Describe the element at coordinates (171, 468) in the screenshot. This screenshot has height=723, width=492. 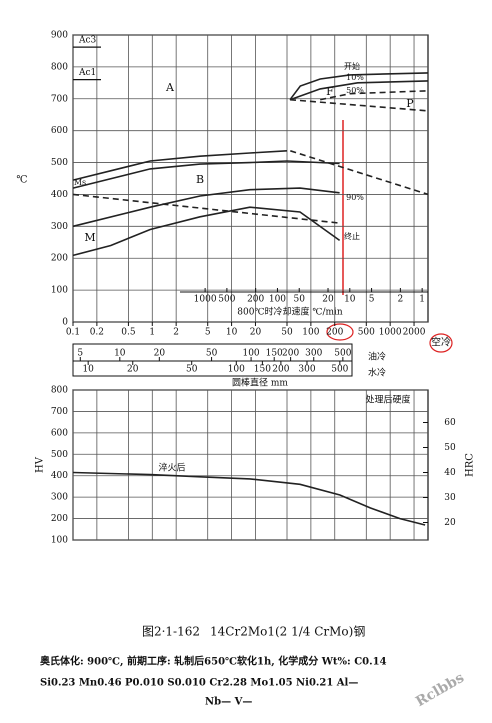
I see `curve-annotation: 淬火后` at that location.